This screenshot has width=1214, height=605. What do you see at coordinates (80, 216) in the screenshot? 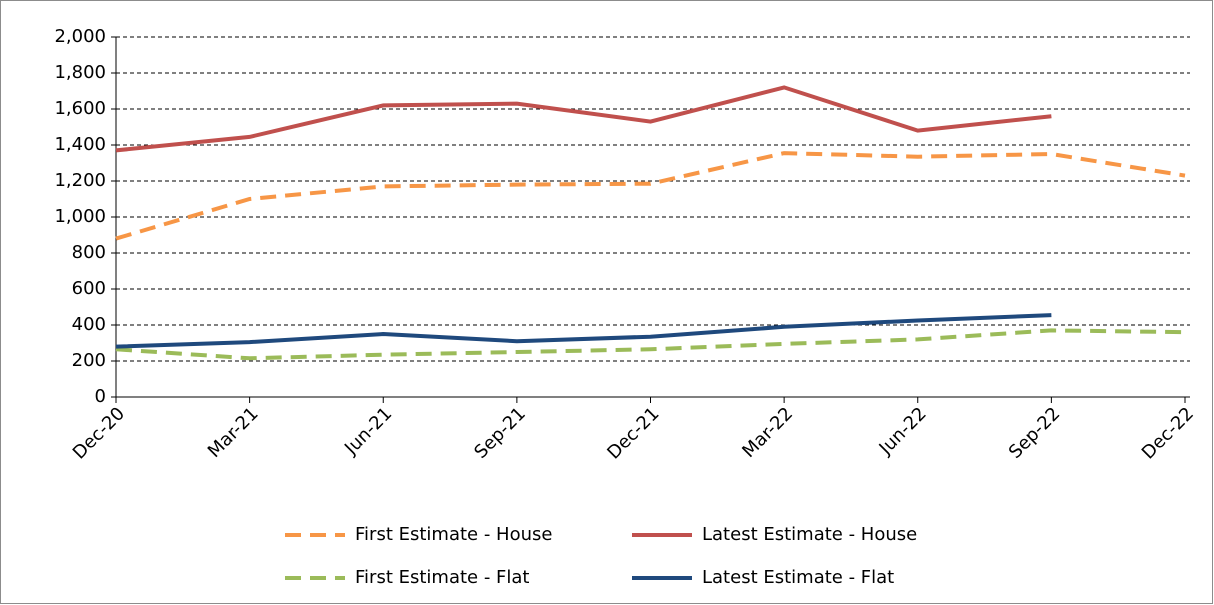
I see `y-tick-label: 1,000` at bounding box center [80, 216].